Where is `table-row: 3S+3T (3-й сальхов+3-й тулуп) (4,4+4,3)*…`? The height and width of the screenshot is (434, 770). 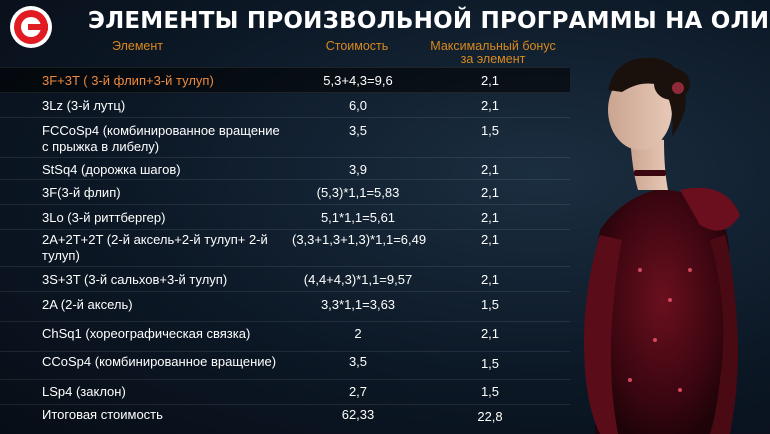
table-row: 3S+3T (3-й сальхов+3-й тулуп) (4,4+4,3)*… is located at coordinates (285, 279).